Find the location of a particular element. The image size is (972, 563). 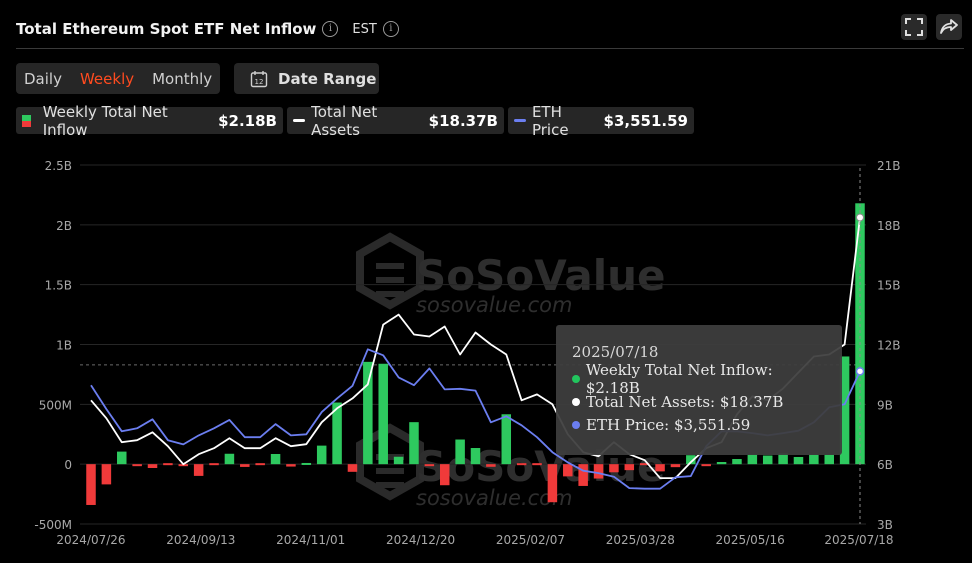

right-axis: 3B 6B 9B 12B 15B 18B 21B is located at coordinates (889, 345).